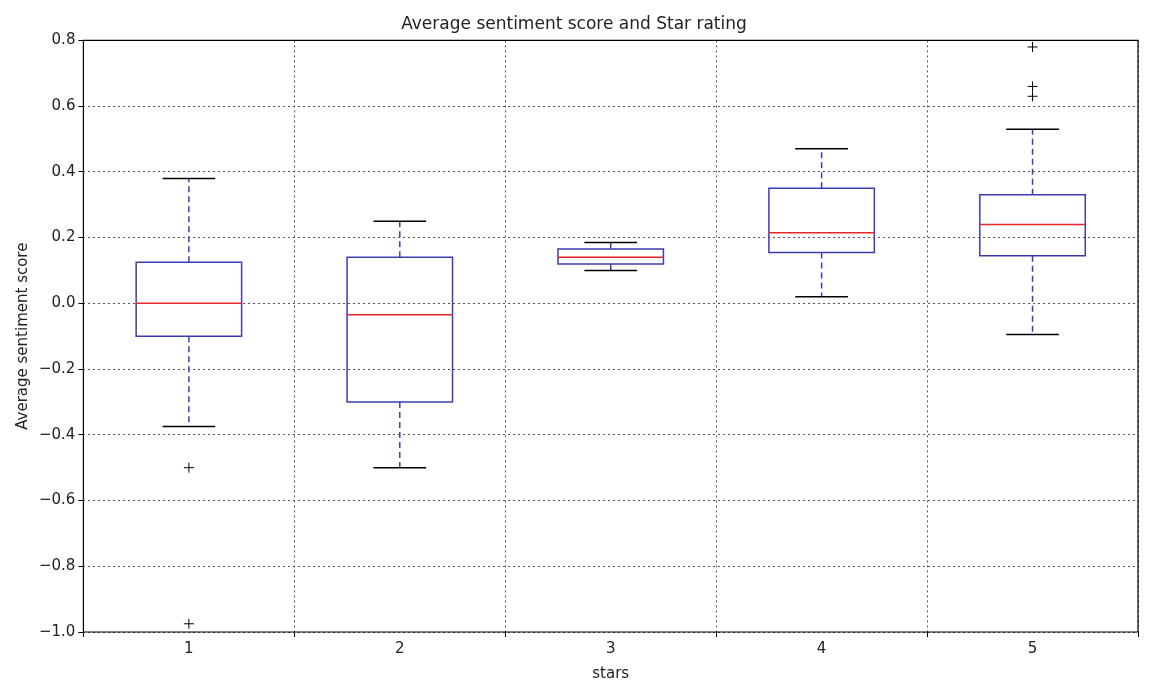 The width and height of the screenshot is (1156, 695). What do you see at coordinates (63, 170) in the screenshot?
I see `y-tick-label: 0.4` at bounding box center [63, 170].